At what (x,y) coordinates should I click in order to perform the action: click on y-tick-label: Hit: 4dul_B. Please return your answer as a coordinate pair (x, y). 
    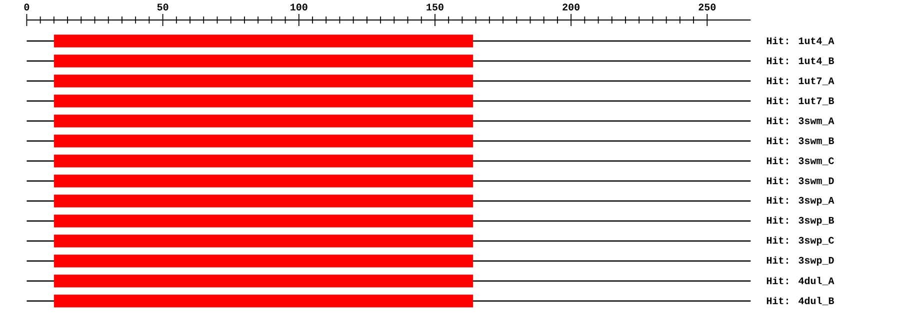
    Looking at the image, I should click on (800, 301).